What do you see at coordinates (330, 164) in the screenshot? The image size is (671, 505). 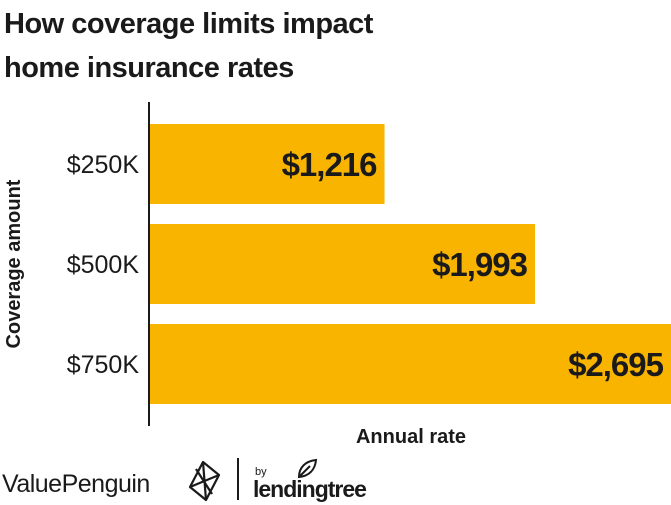 I see `data-label-1: $1,216` at bounding box center [330, 164].